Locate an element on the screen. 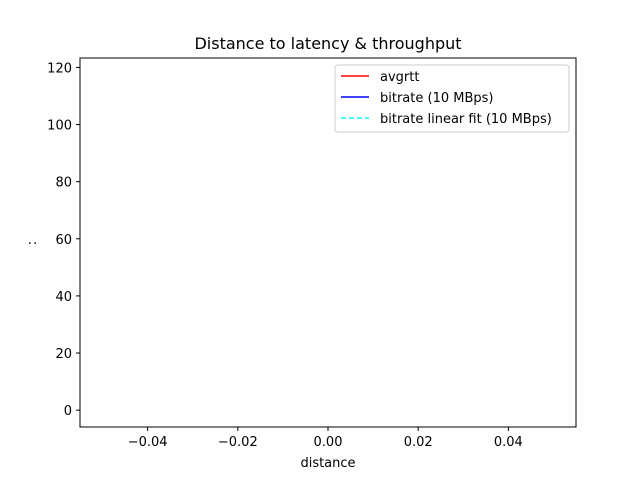 This screenshot has width=640, height=480. chart-title: Distance to latency & throughput is located at coordinates (327, 43).